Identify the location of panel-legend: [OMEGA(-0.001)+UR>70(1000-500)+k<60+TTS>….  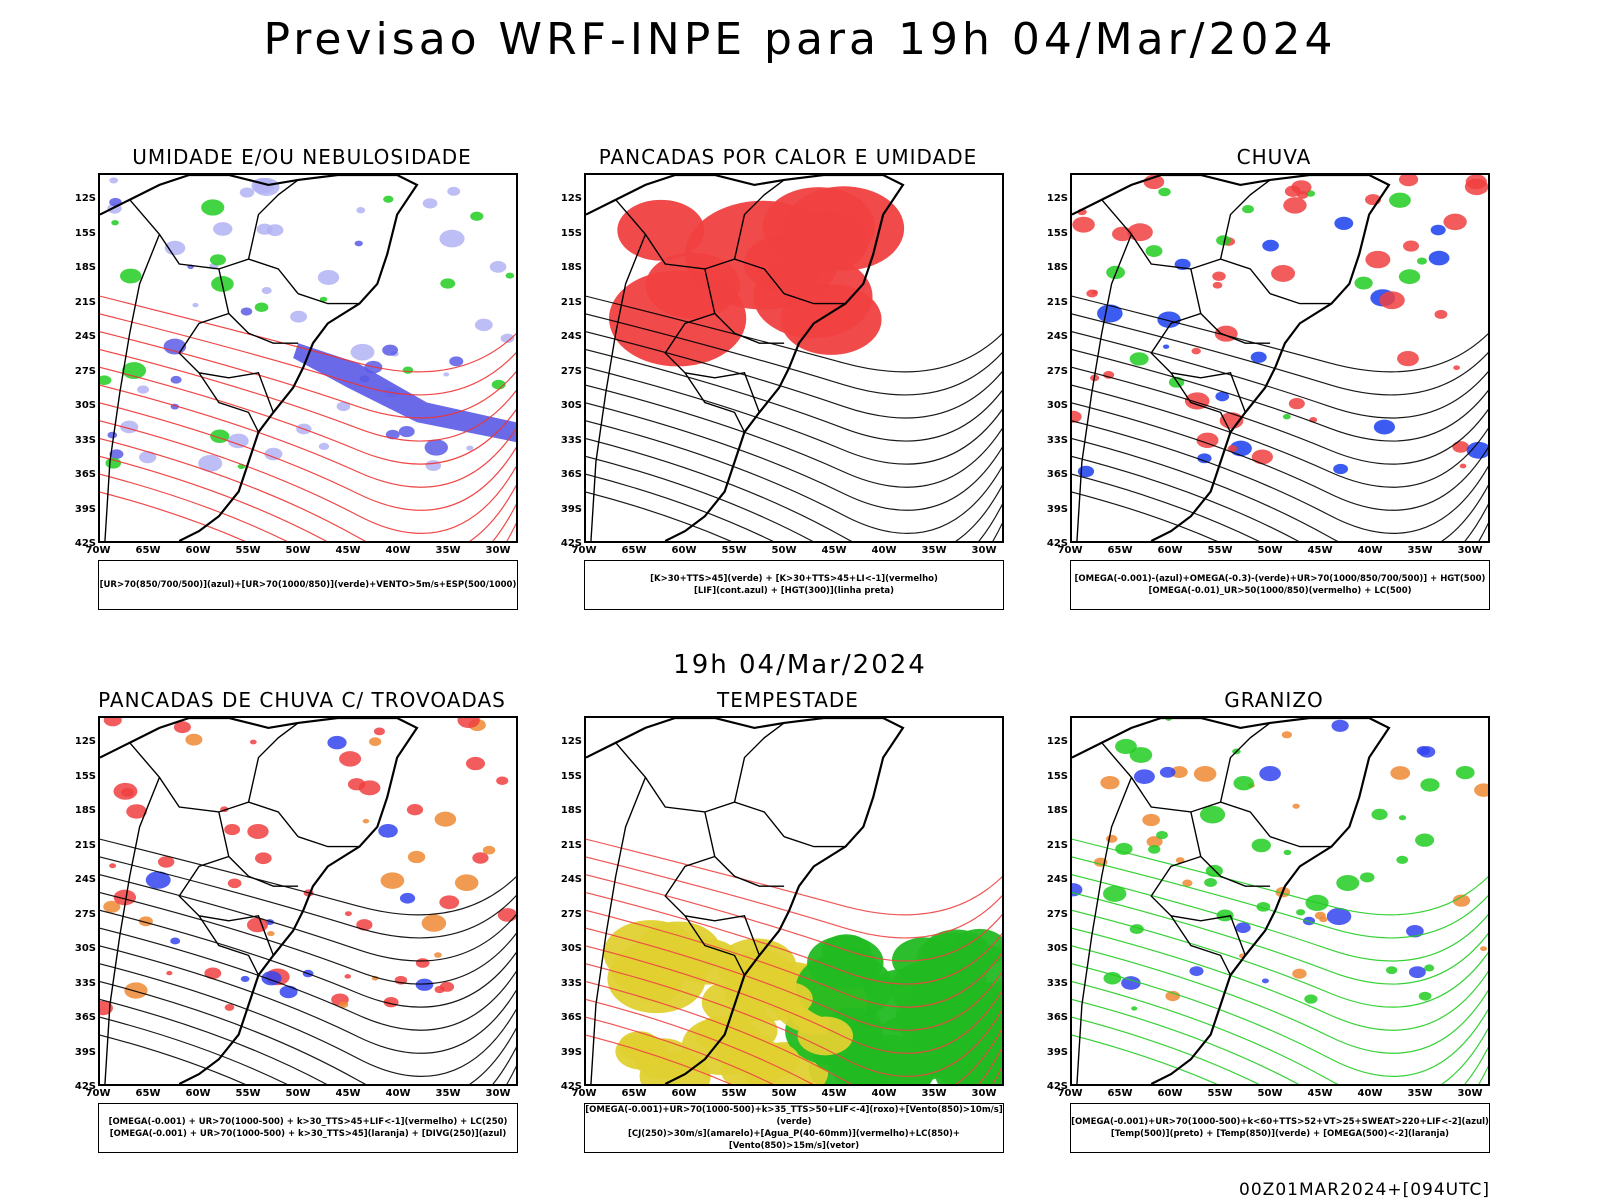
(1280, 1128).